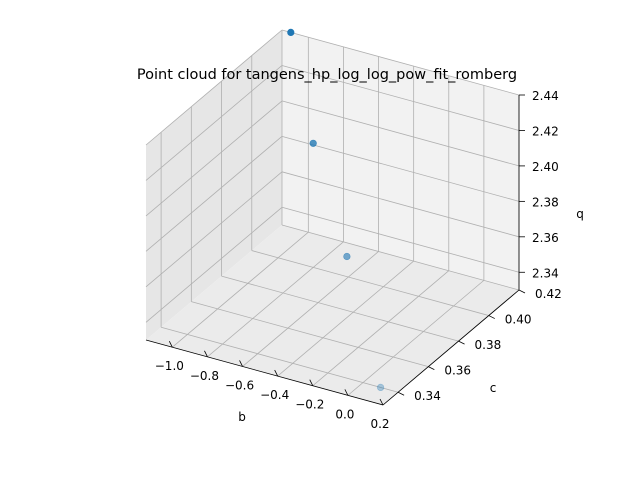 Image resolution: width=640 pixels, height=480 pixels. I want to click on y-tick-label: 0.36, so click(457, 371).